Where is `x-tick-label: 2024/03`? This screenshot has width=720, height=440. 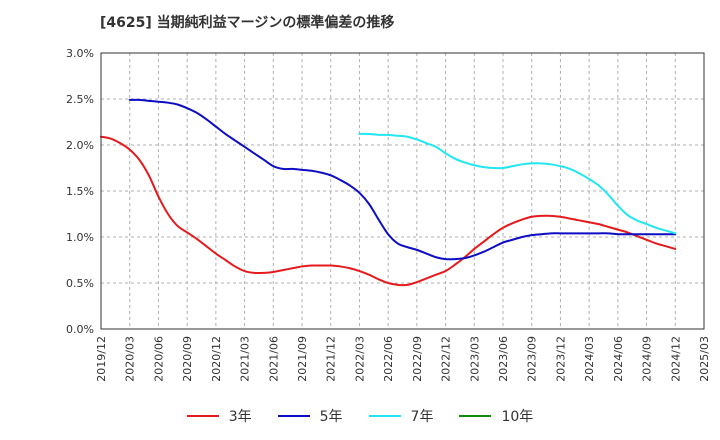 x-tick-label: 2024/03 is located at coordinates (589, 359).